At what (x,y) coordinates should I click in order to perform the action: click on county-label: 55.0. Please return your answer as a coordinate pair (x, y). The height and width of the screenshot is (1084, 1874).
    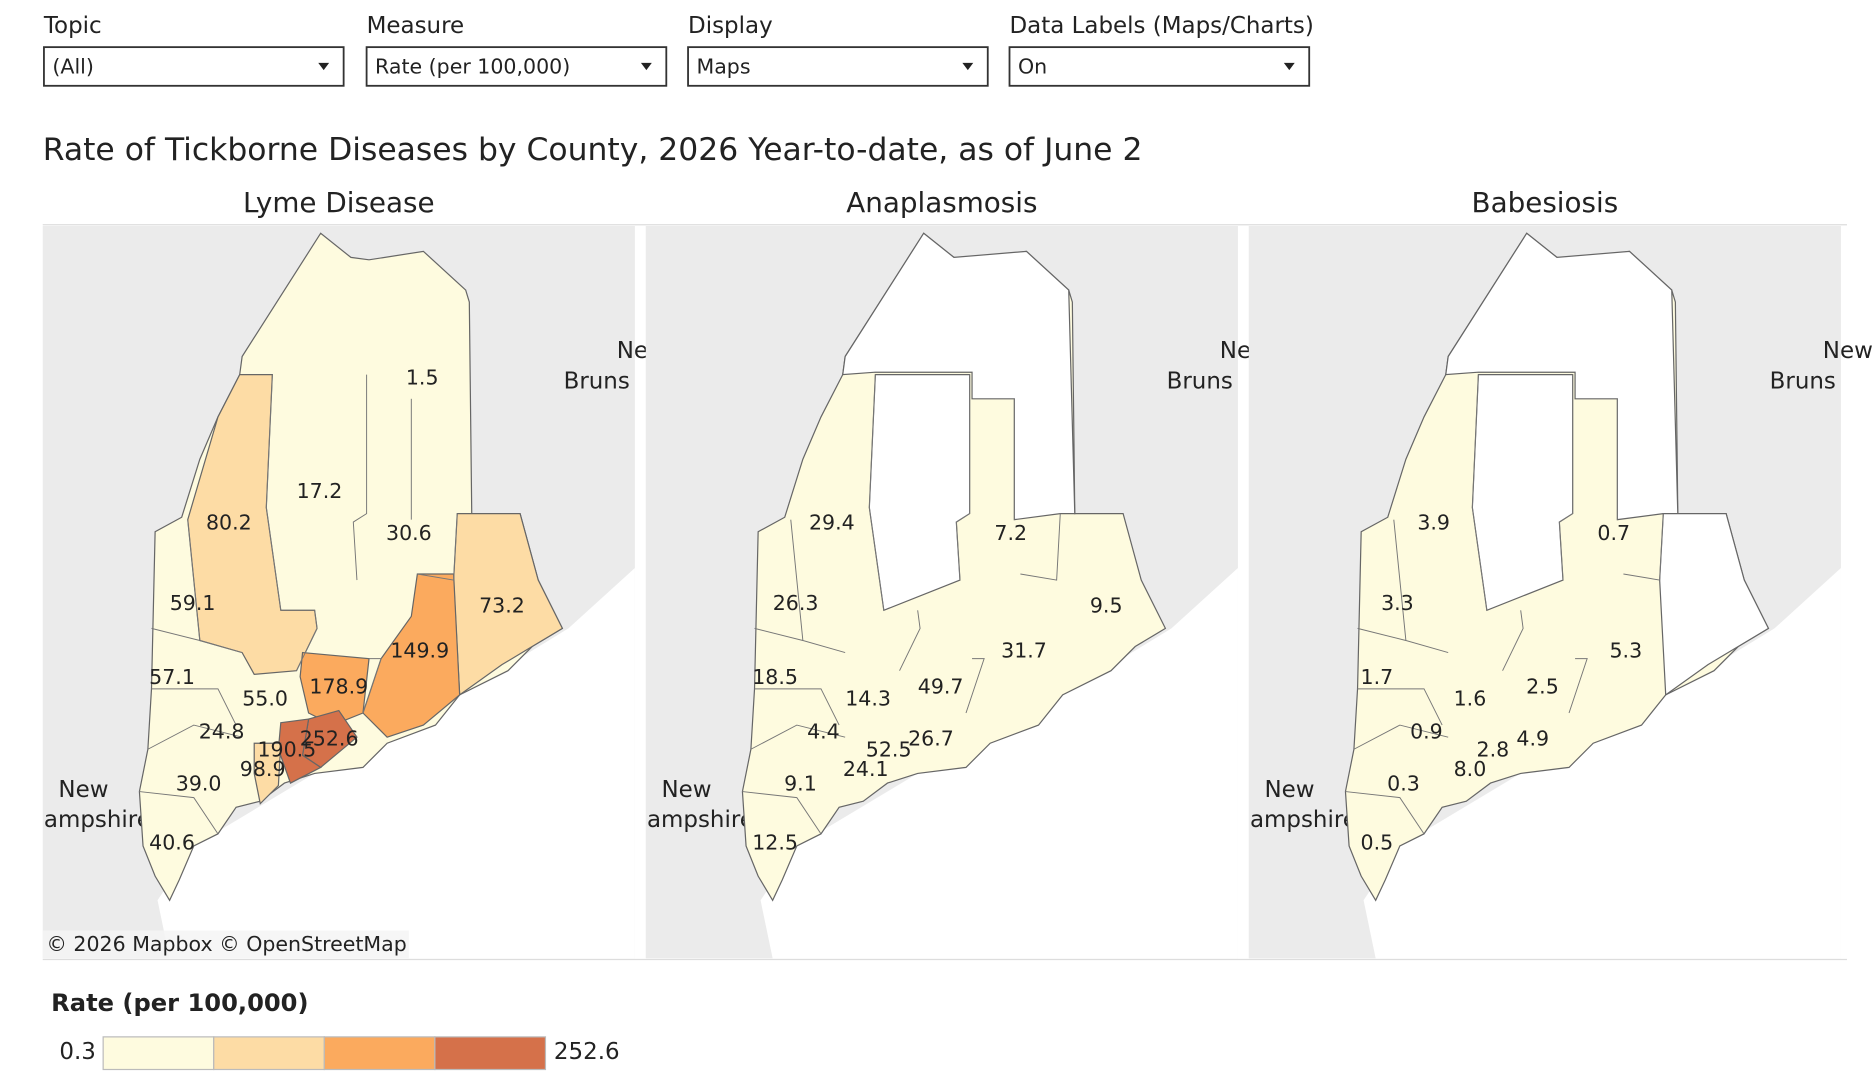
    Looking at the image, I should click on (265, 699).